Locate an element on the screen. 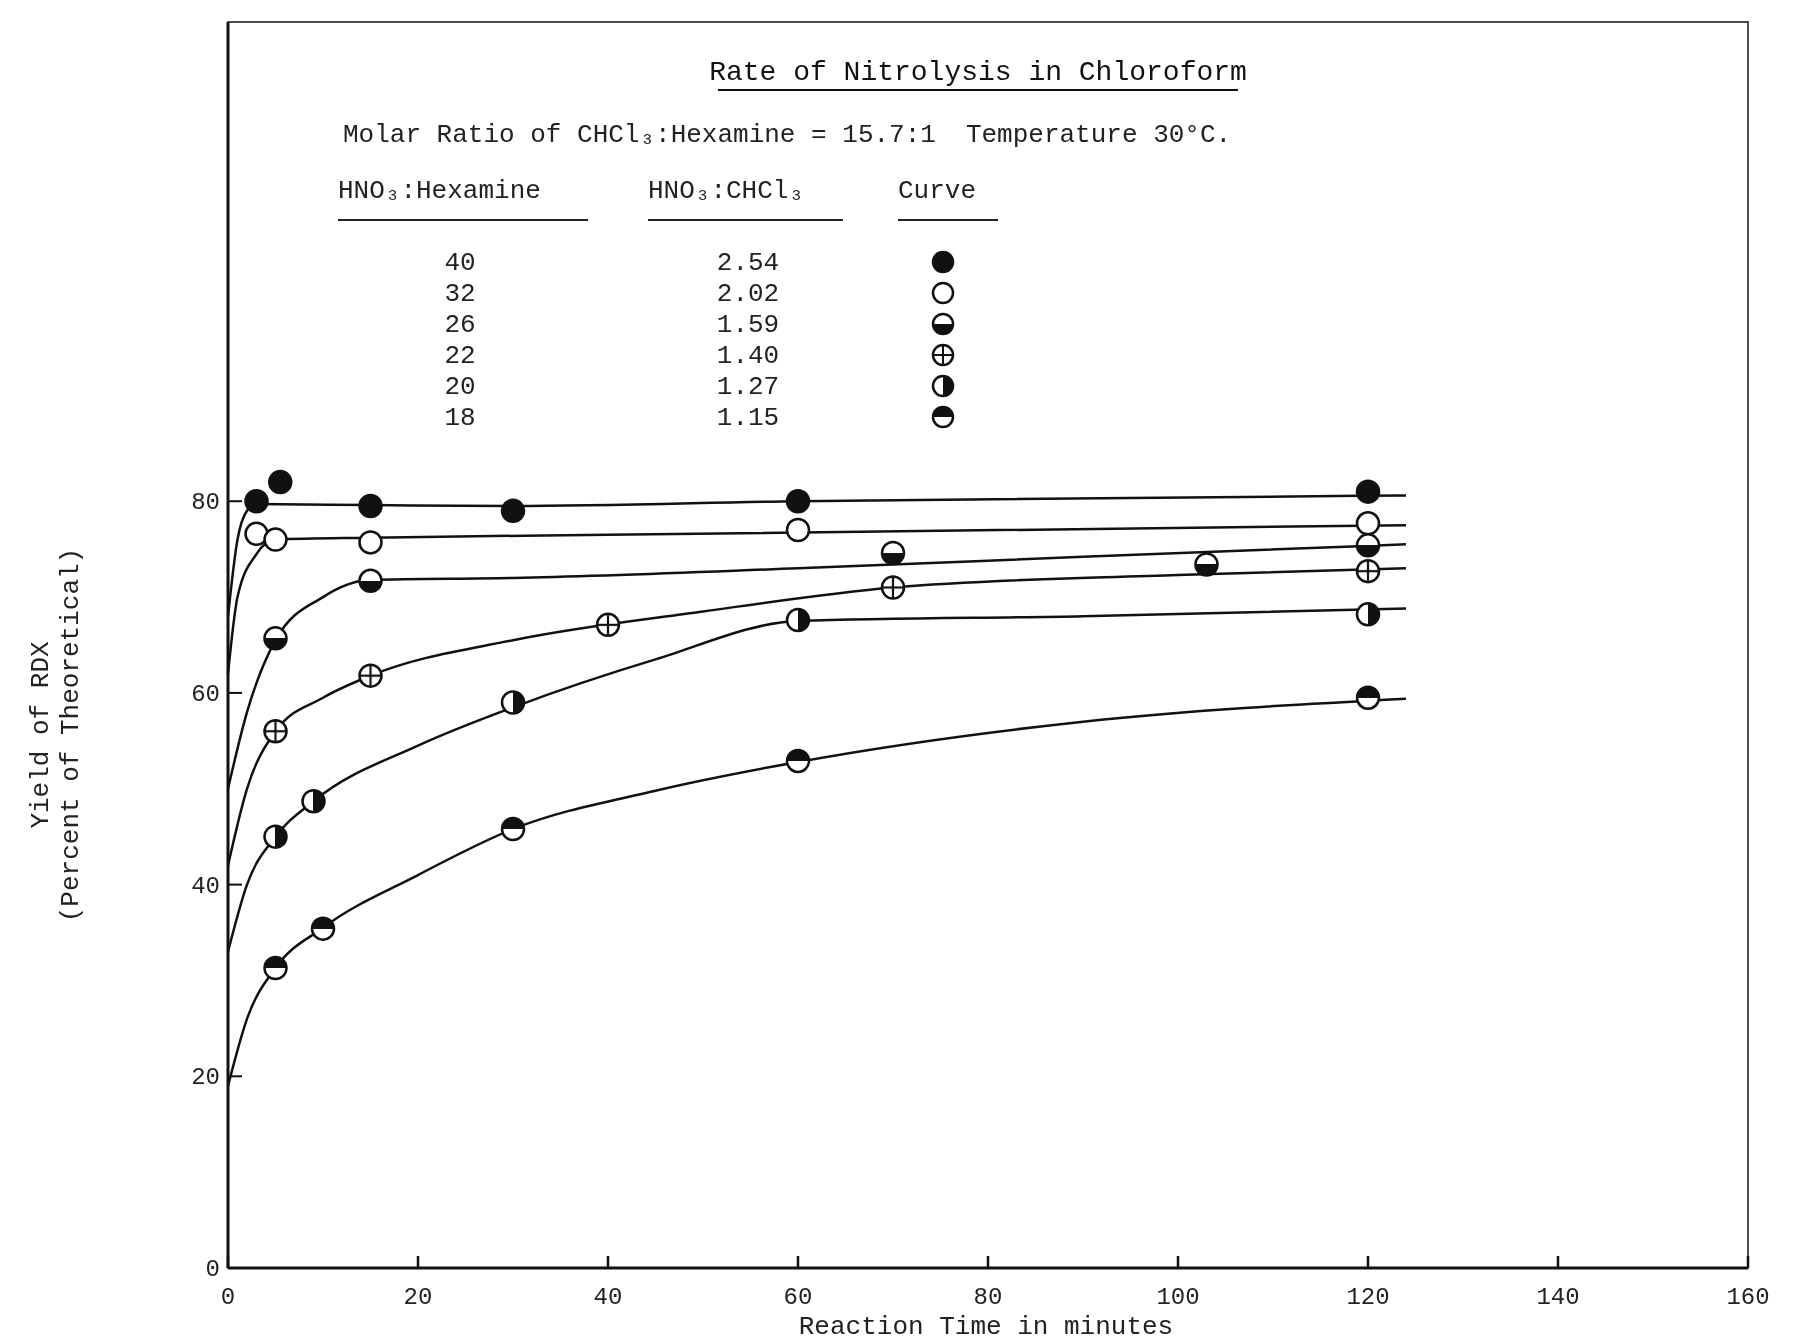  annotation: 1.40 is located at coordinates (748, 356).